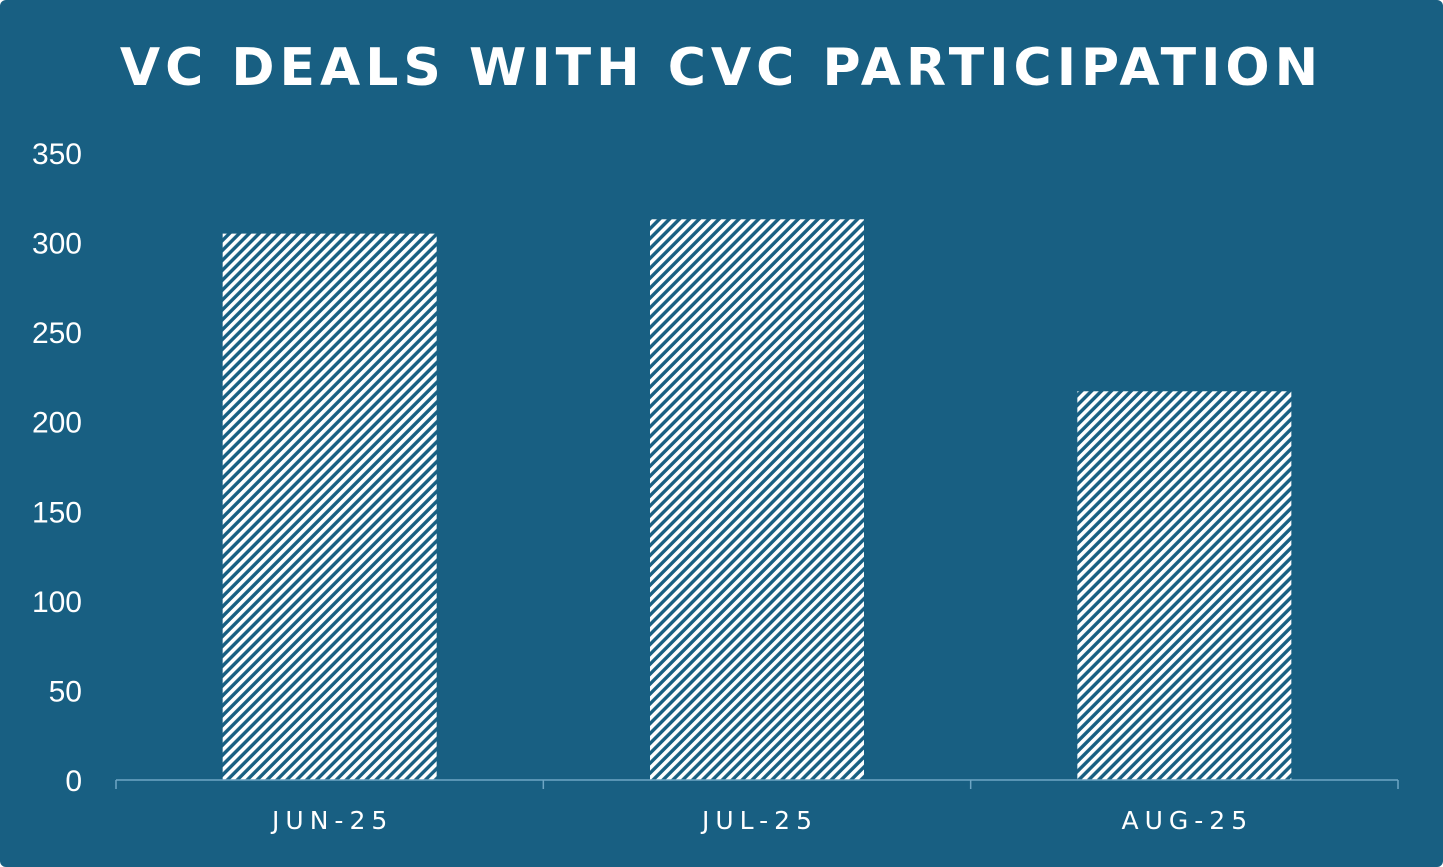 This screenshot has width=1443, height=867. What do you see at coordinates (57, 154) in the screenshot?
I see `y-tick-label: 350` at bounding box center [57, 154].